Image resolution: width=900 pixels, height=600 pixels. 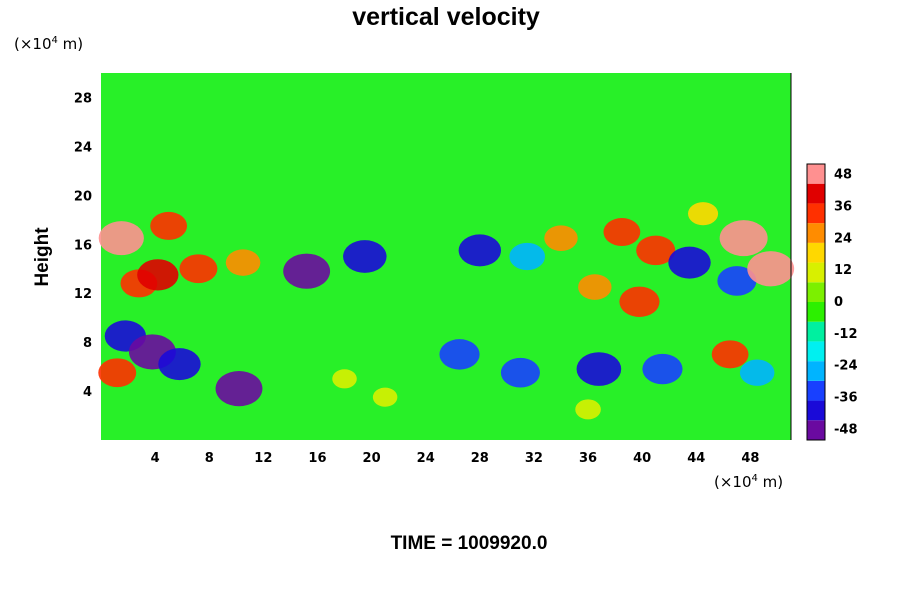 I want to click on time-label: TIME = 1009920.0, so click(x=469, y=543).